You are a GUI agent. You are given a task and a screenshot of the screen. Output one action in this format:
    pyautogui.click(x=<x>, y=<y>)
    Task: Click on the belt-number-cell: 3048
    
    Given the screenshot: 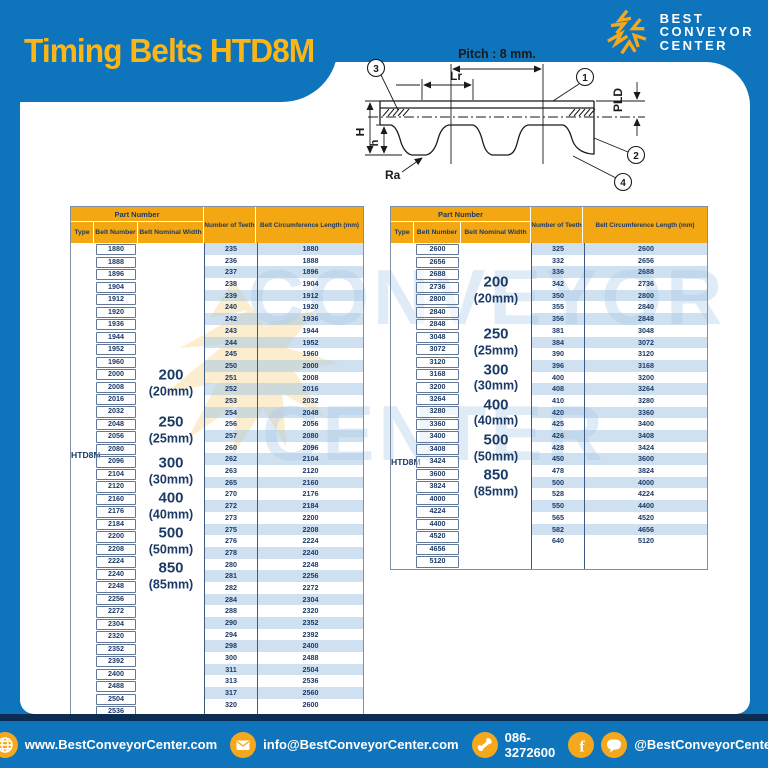 What is the action you would take?
    pyautogui.click(x=437, y=337)
    